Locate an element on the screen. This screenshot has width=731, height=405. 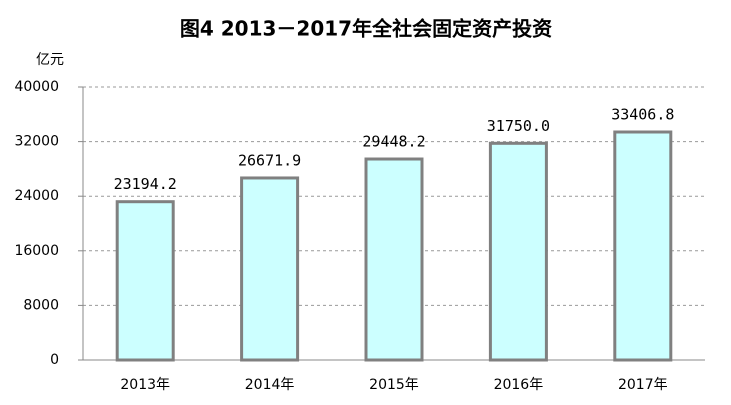
y-tick-label: 8000 is located at coordinates (41, 305).